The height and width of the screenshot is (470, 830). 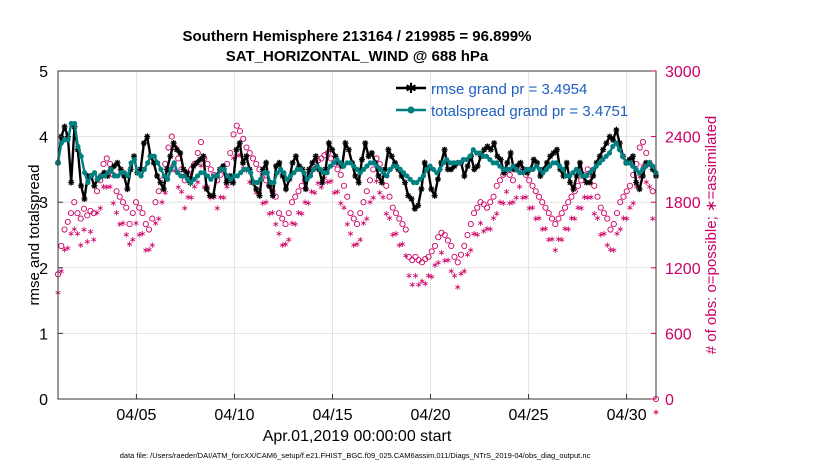 What do you see at coordinates (357, 56) in the screenshot?
I see `chart-subtitle: SAT_HORIZONTAL_WIND @ 688 hPa` at bounding box center [357, 56].